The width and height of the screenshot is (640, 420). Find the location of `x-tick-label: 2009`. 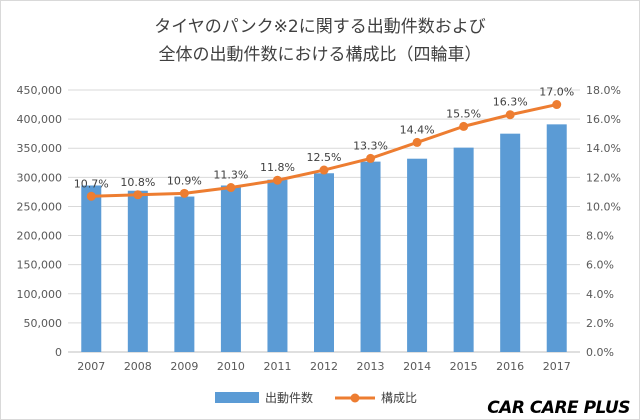

x-tick-label: 2009 is located at coordinates (184, 366).